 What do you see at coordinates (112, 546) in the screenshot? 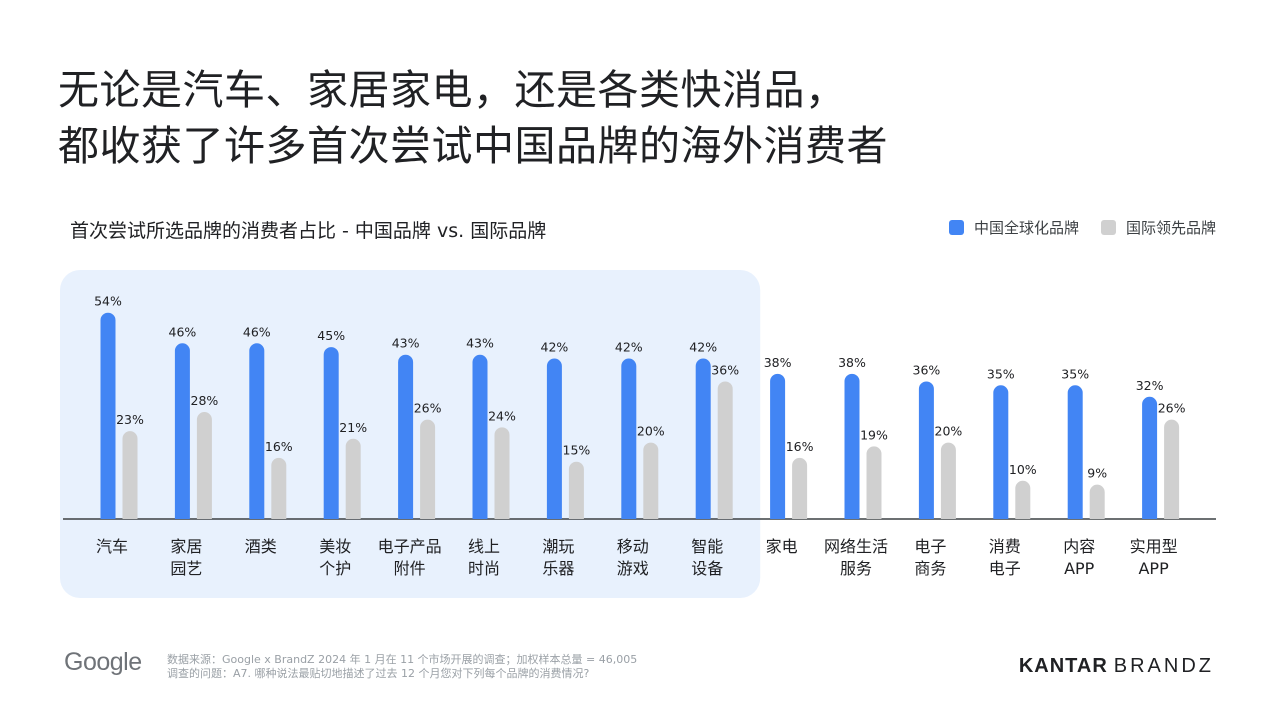
I see `category-label: 汽车` at bounding box center [112, 546].